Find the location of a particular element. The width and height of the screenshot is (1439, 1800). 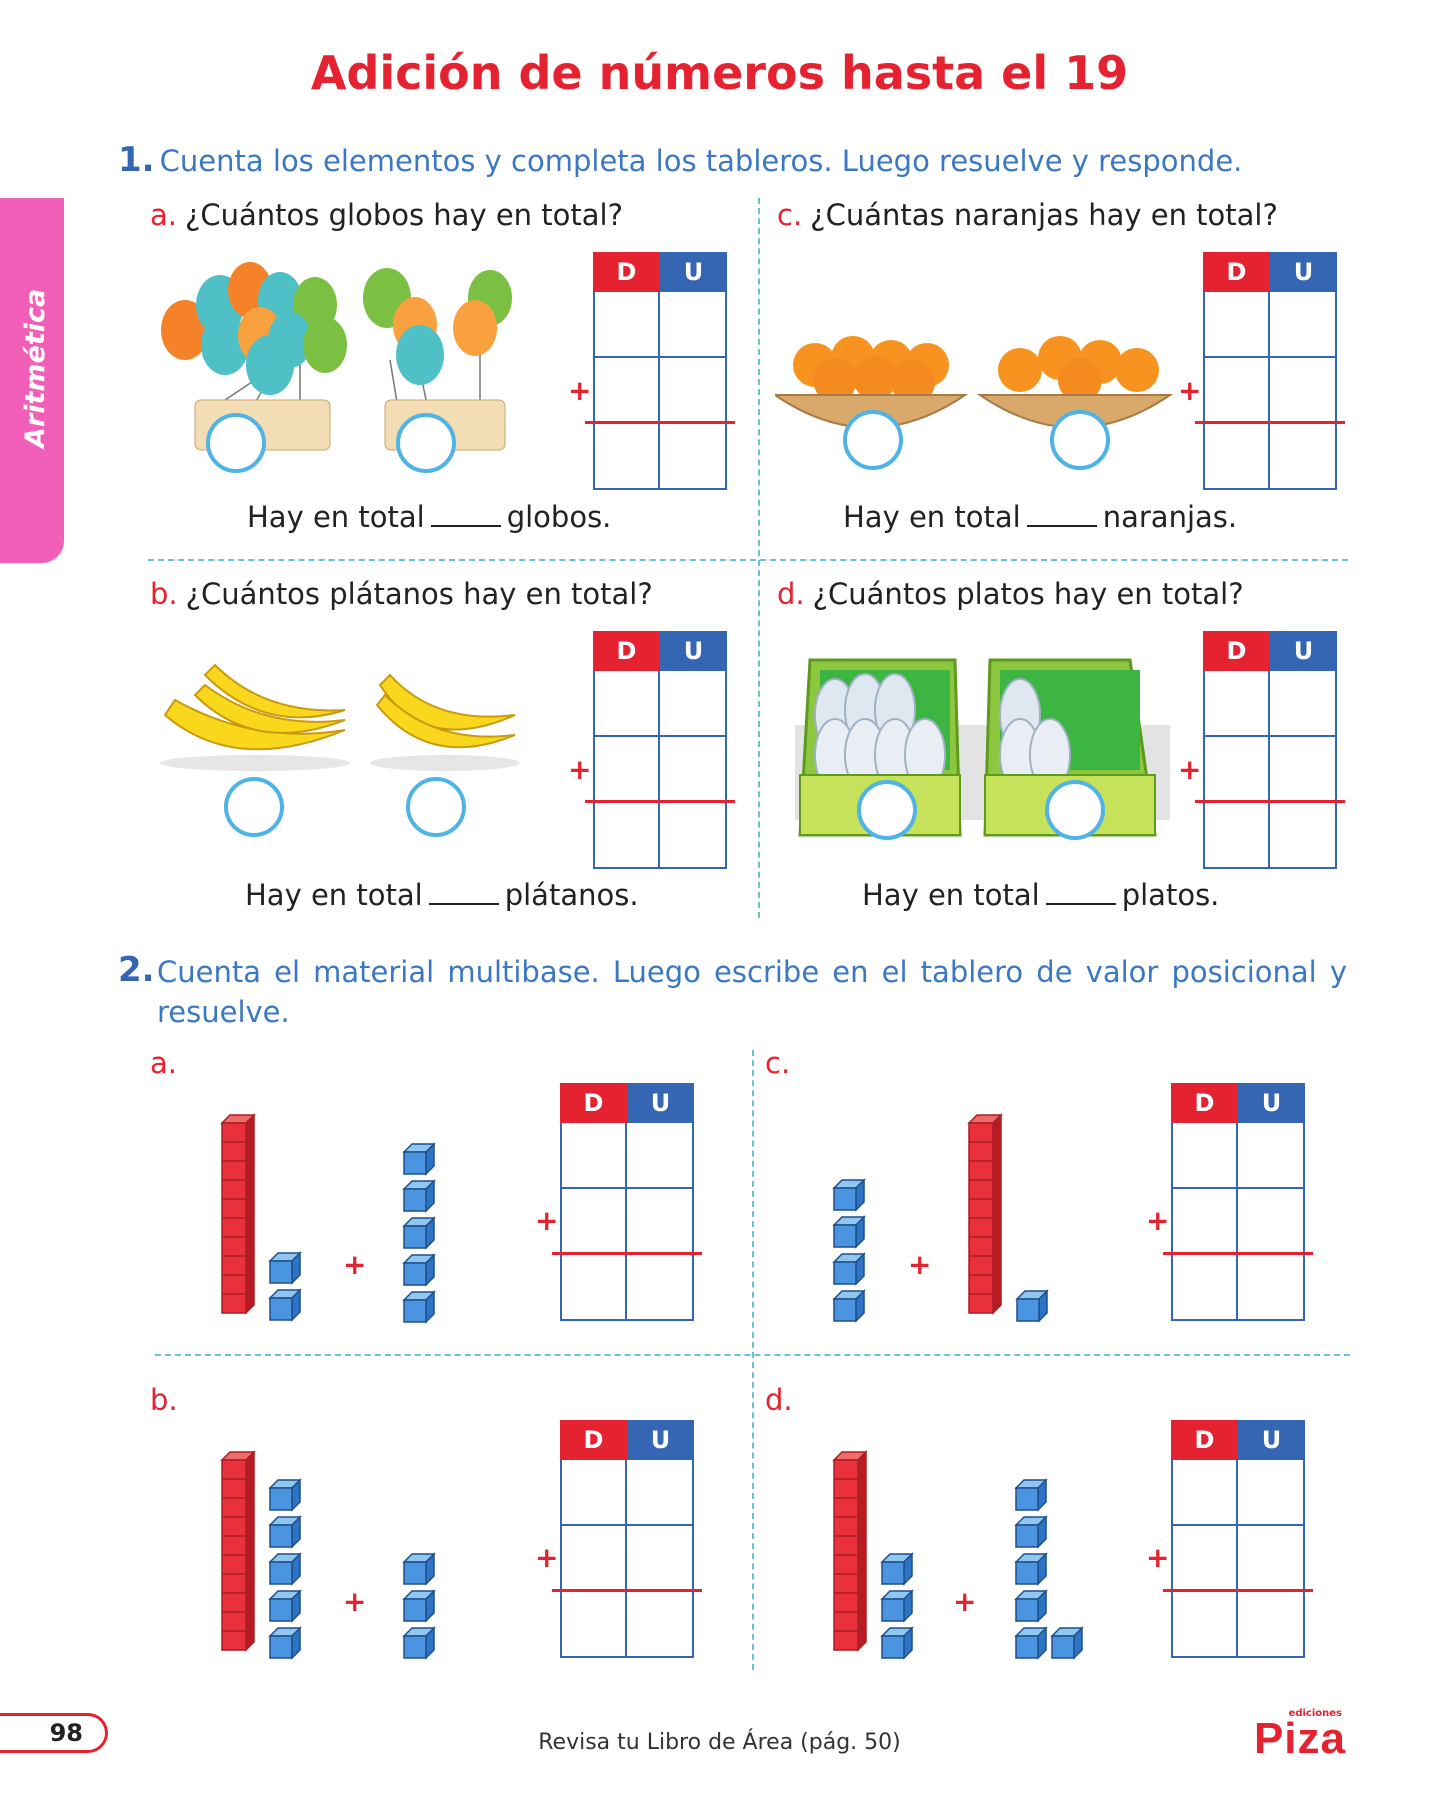

2d-blocks is located at coordinates (958, 1555).